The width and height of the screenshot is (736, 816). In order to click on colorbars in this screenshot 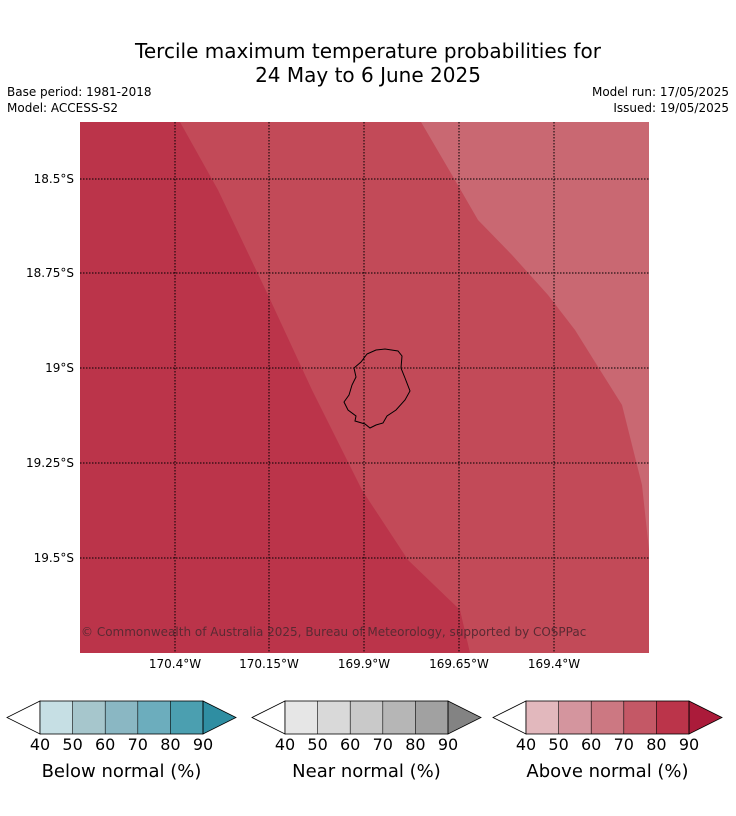, I will do `click(364, 717)`.